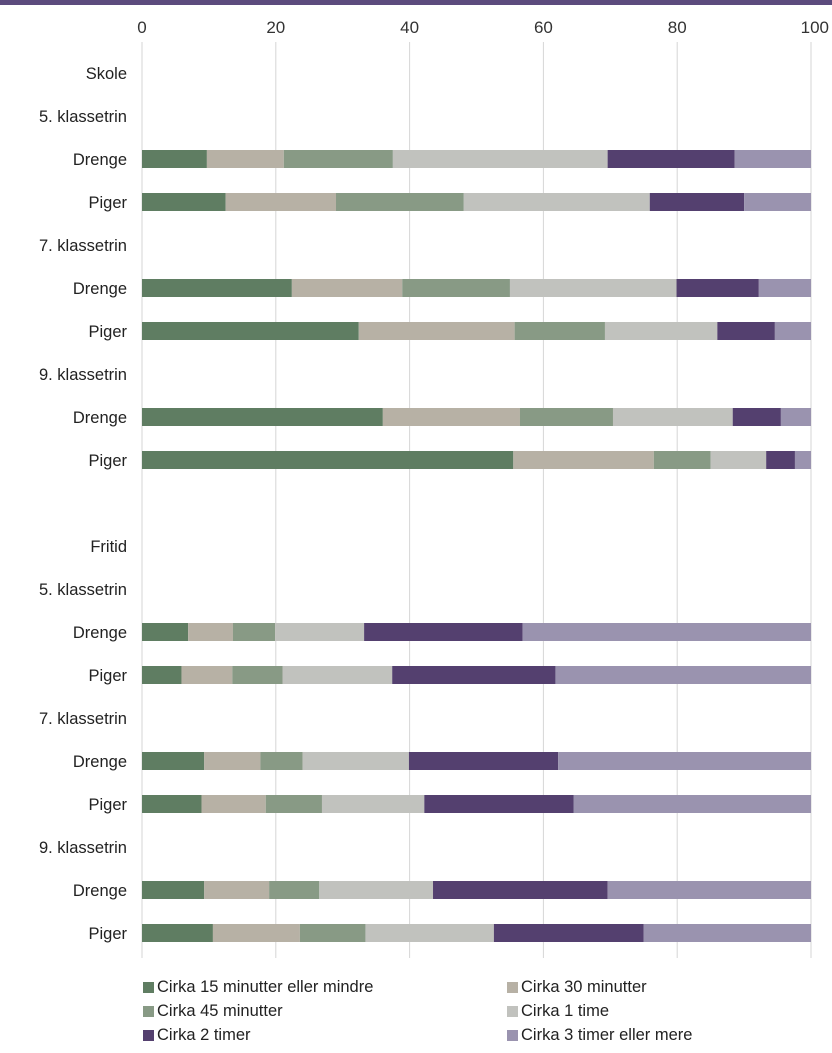 Image resolution: width=832 pixels, height=1053 pixels. I want to click on x-tick-label: 40, so click(409, 27).